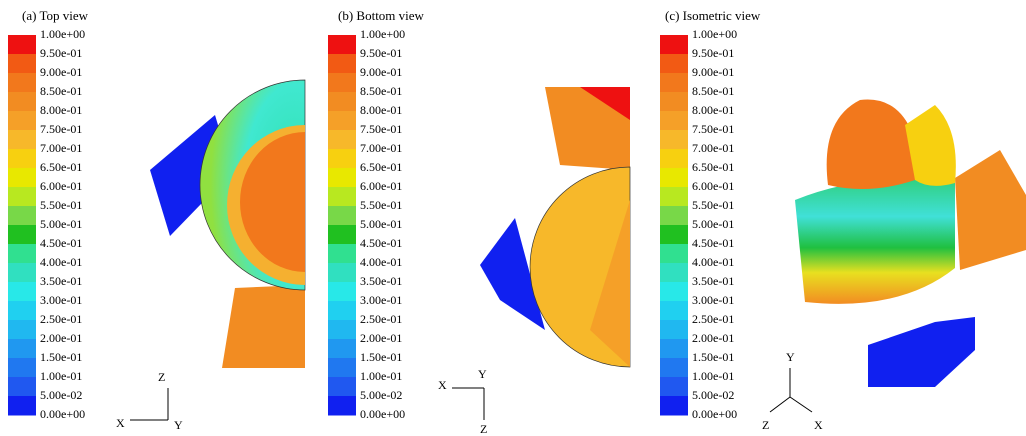 This screenshot has height=436, width=1026. Describe the element at coordinates (713, 91) in the screenshot. I see `colorbar-label: 8.50e-01` at that location.